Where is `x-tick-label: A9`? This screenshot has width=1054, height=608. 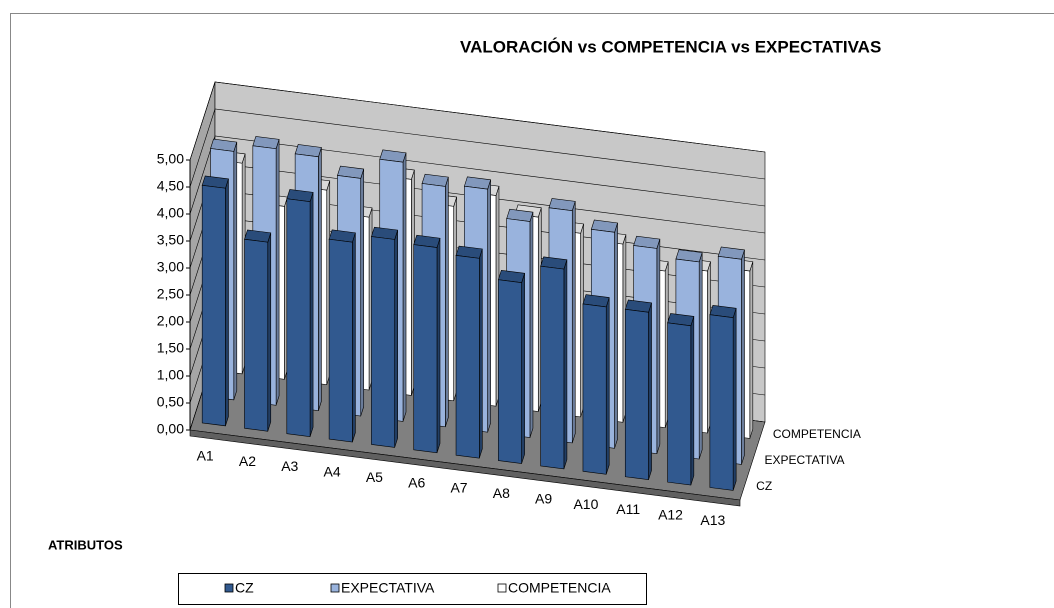
x-tick-label: A9 is located at coordinates (543, 498).